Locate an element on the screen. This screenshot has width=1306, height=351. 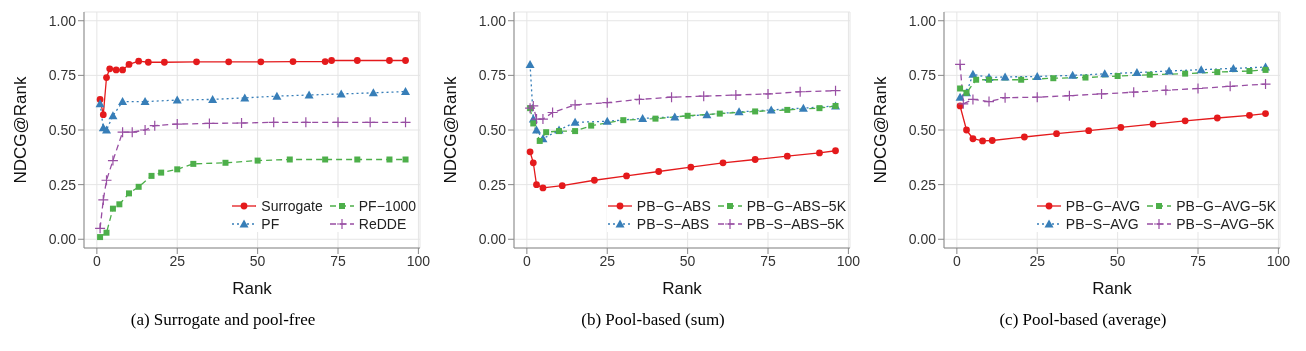
legend-label: PB−S−ABS is located at coordinates (673, 224).